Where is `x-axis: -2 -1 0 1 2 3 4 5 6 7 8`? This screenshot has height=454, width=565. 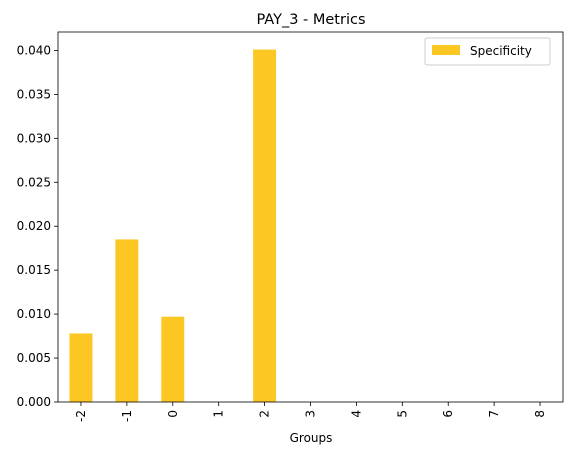
x-axis: -2 -1 0 1 2 3 4 5 6 7 8 is located at coordinates (310, 412).